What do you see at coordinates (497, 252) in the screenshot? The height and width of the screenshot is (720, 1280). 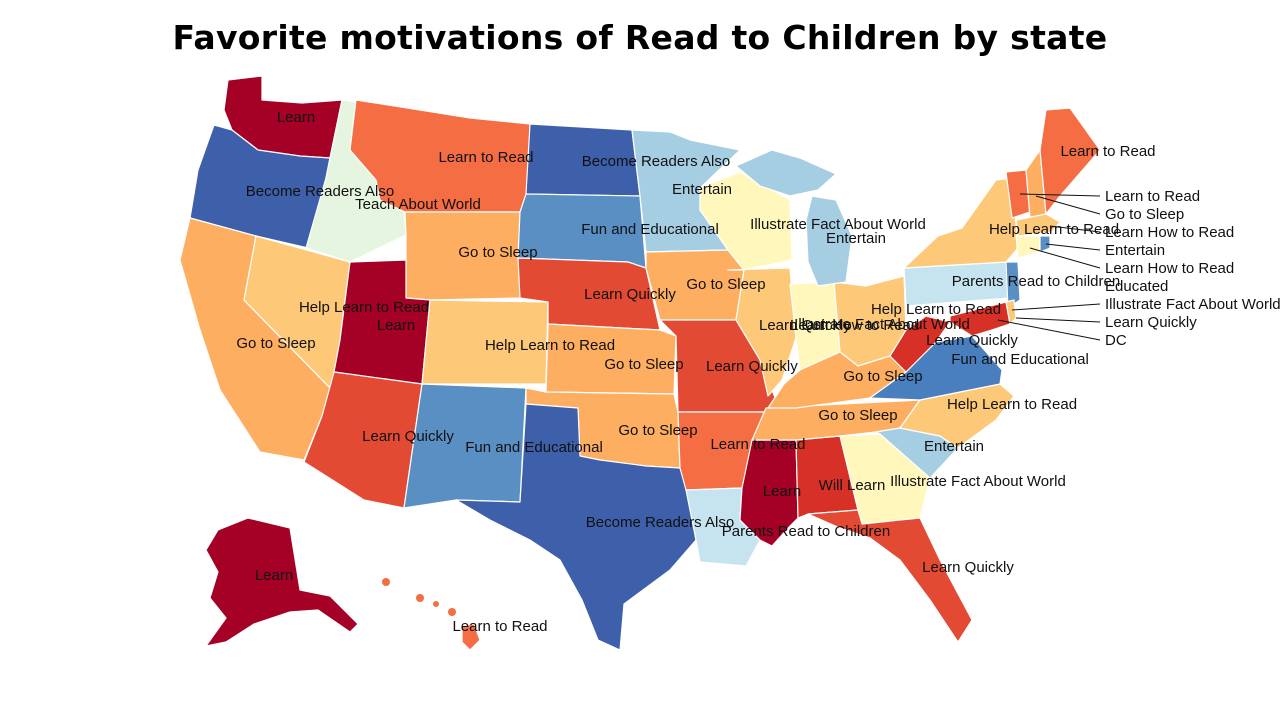 I see `label-wy: Go to Sleep` at bounding box center [497, 252].